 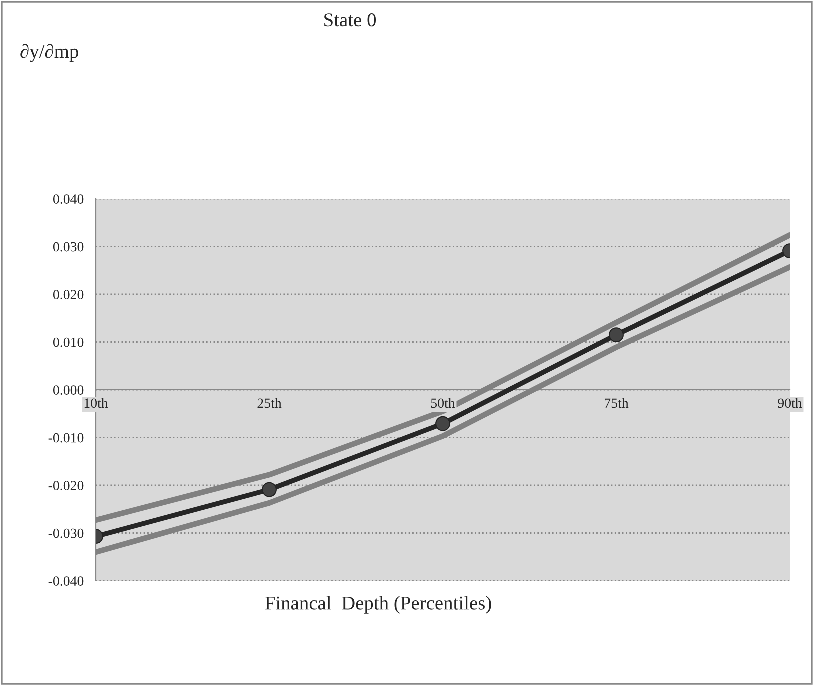 What do you see at coordinates (443, 424) in the screenshot?
I see `point` at bounding box center [443, 424].